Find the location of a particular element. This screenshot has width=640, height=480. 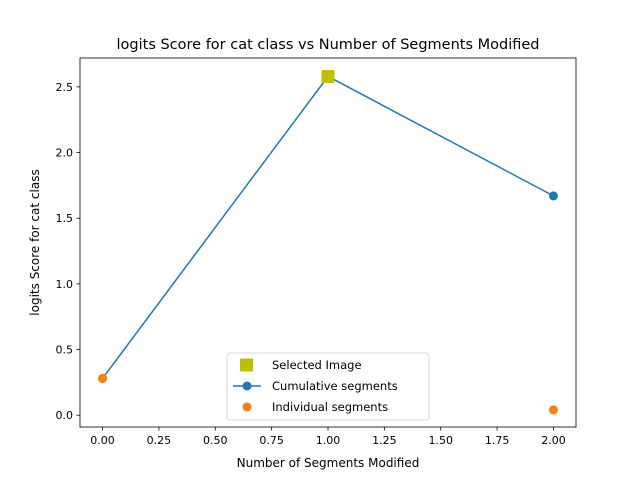

y-tick-label: 0.5 is located at coordinates (65, 350).